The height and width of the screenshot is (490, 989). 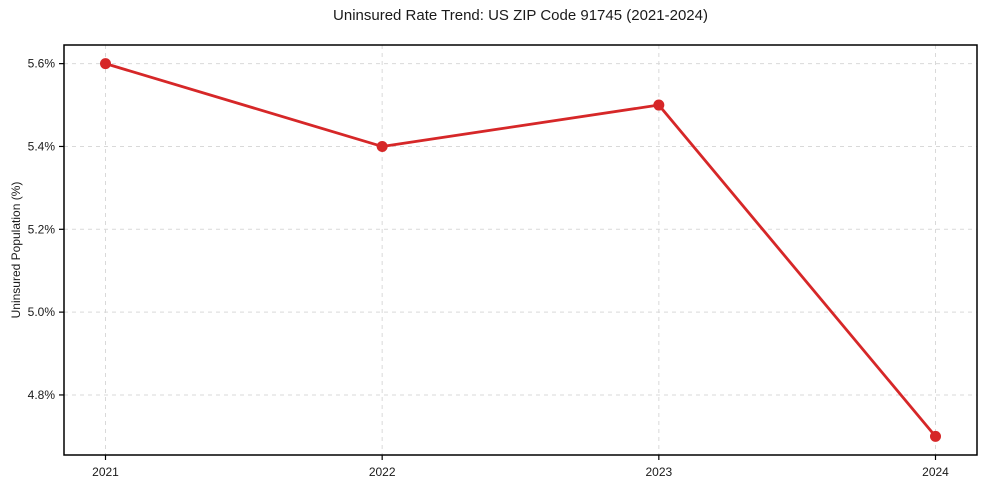 I want to click on y-tick-label: 4.8%, so click(x=42, y=395).